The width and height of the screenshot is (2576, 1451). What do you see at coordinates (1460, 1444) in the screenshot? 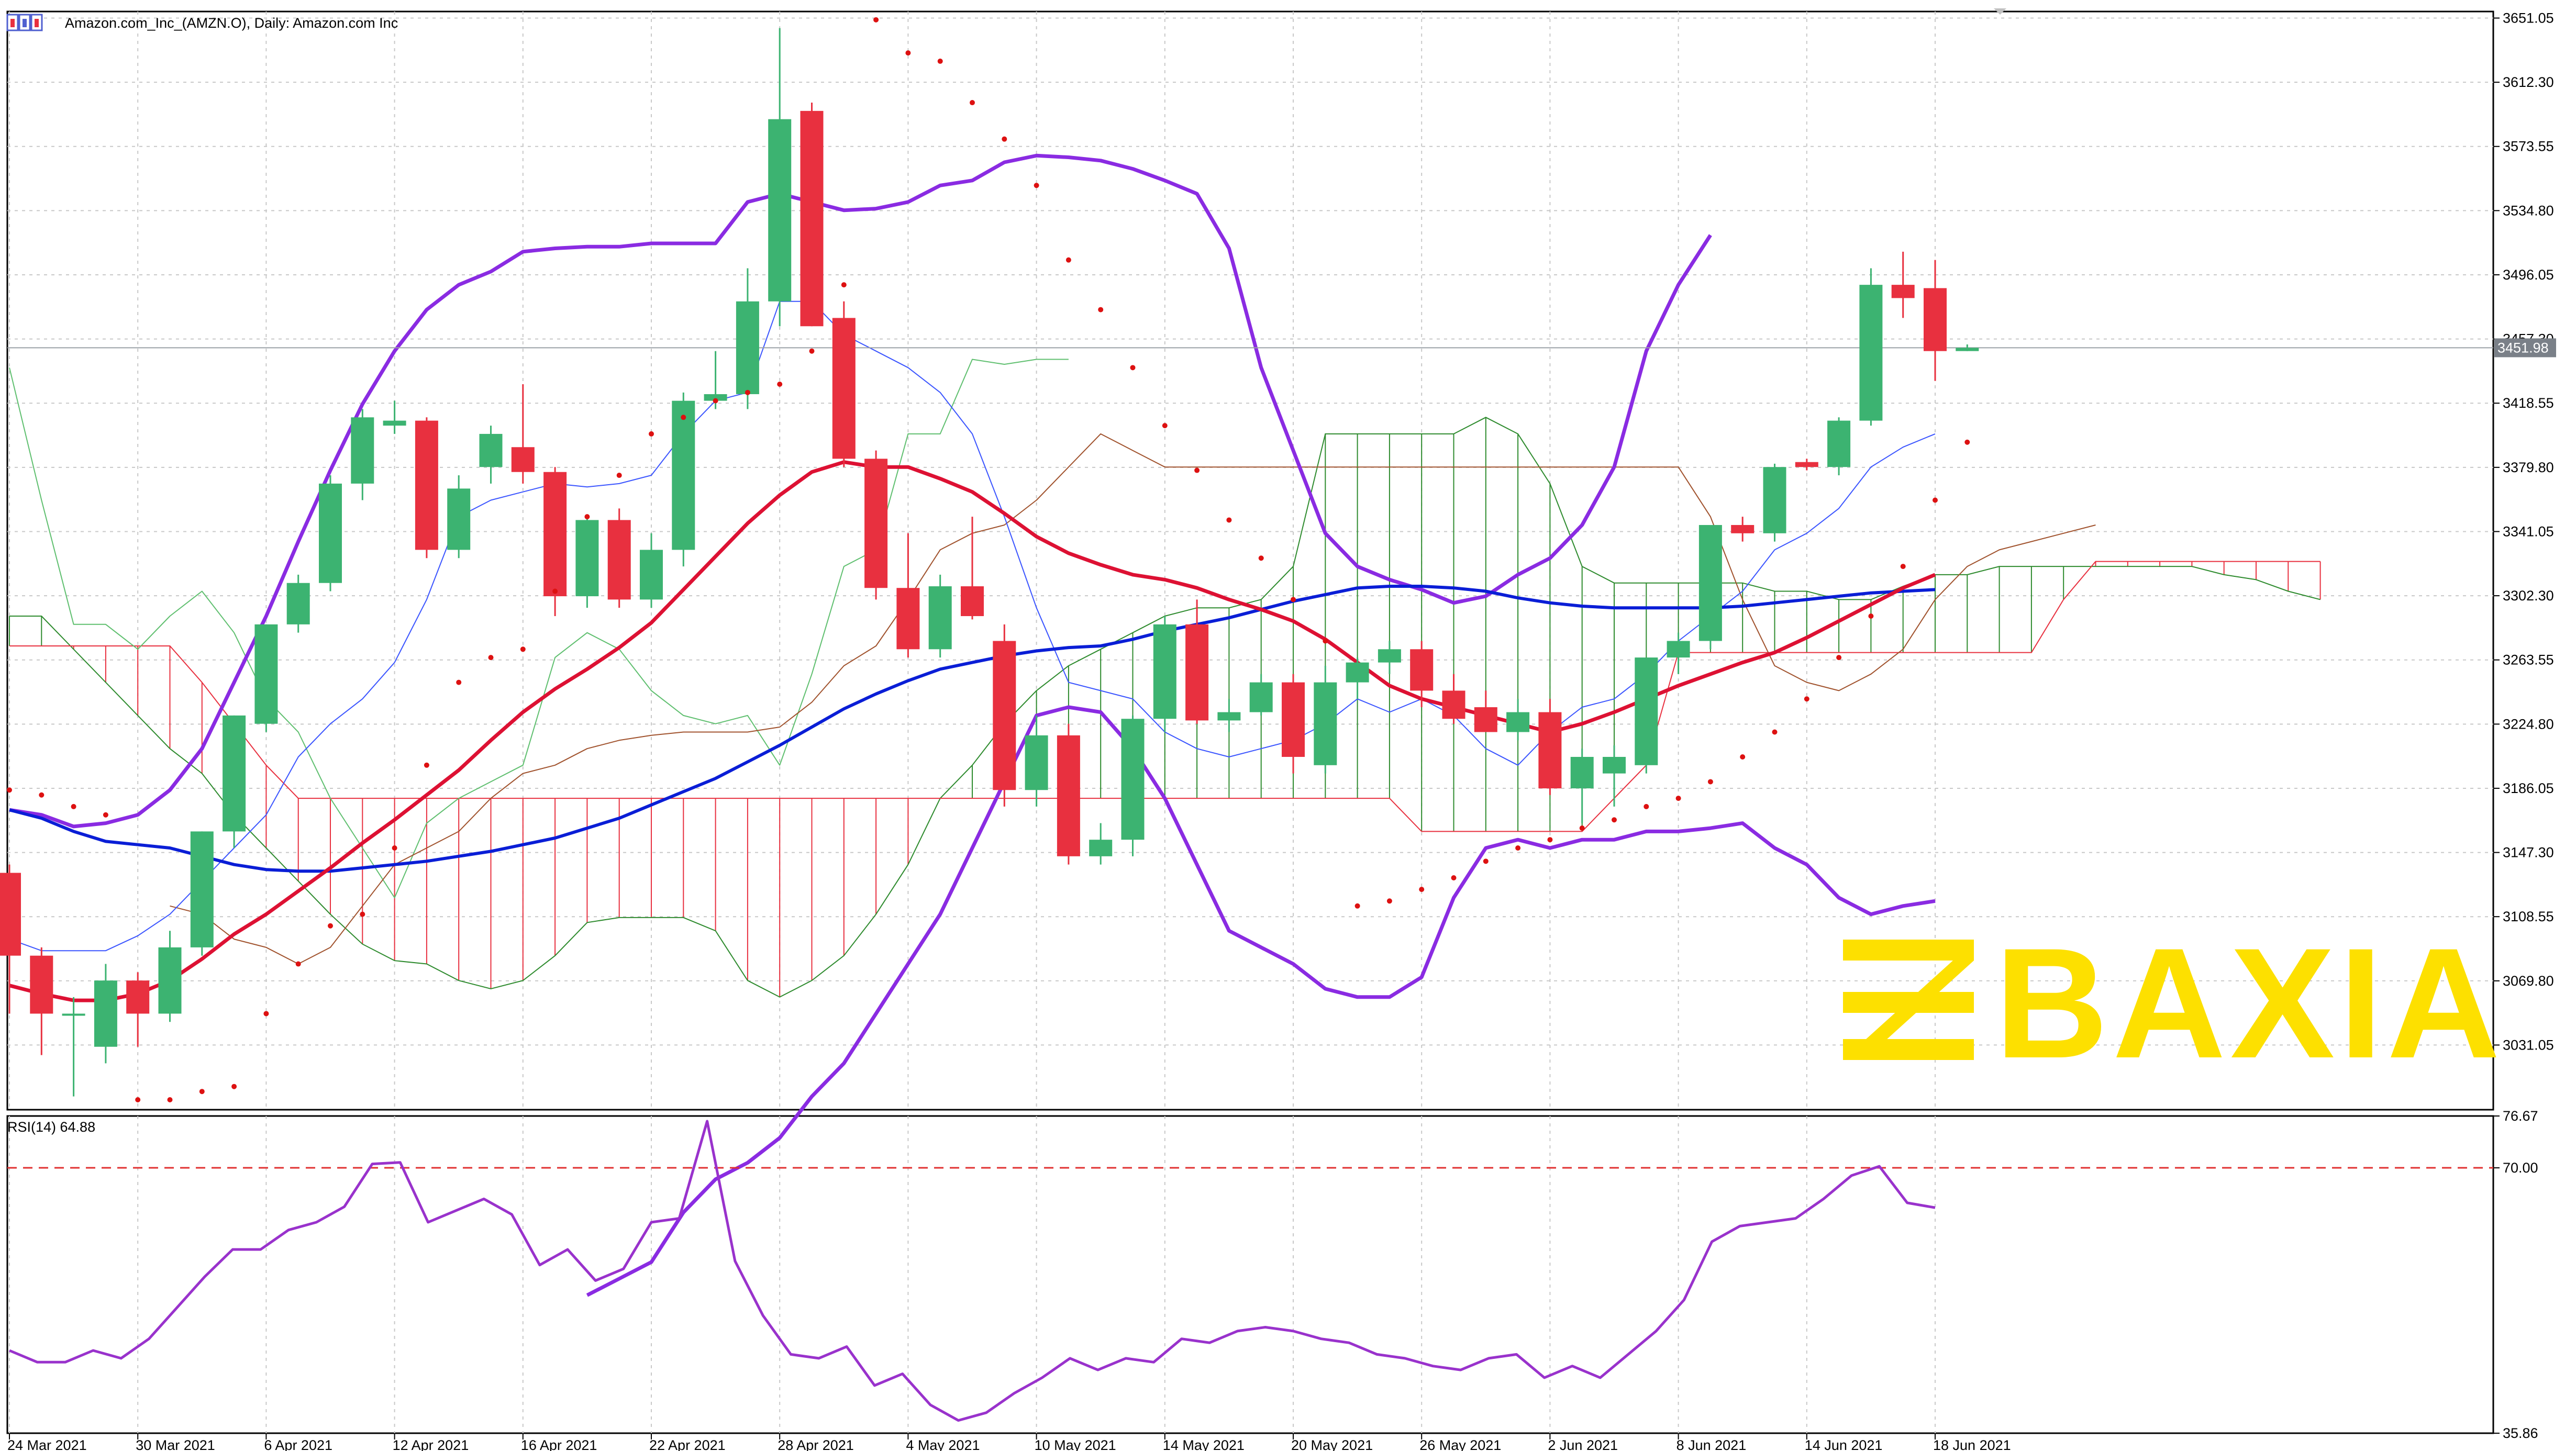
I see `time-tick-label: 26 May 2021` at bounding box center [1460, 1444].